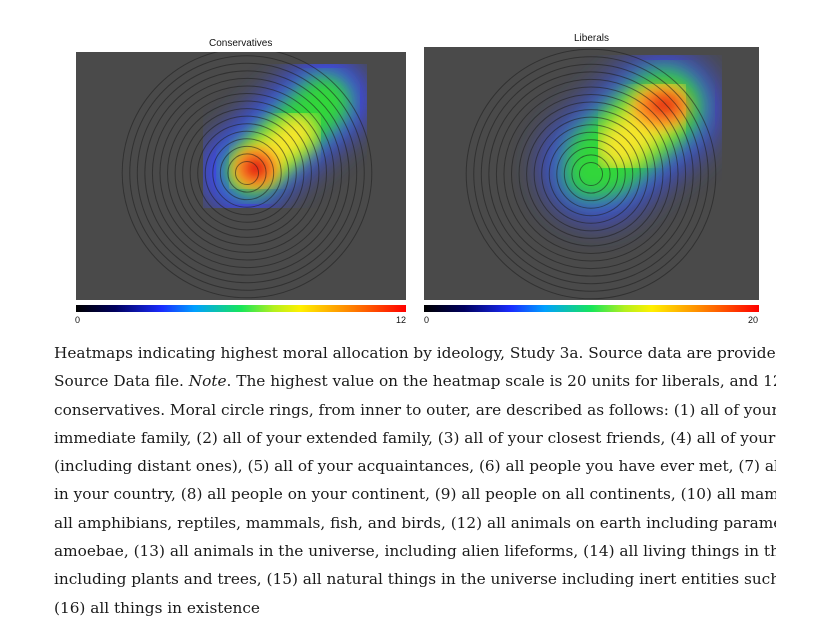 This screenshot has height=622, width=826. What do you see at coordinates (591, 308) in the screenshot?
I see `colorbar-liberals` at bounding box center [591, 308].